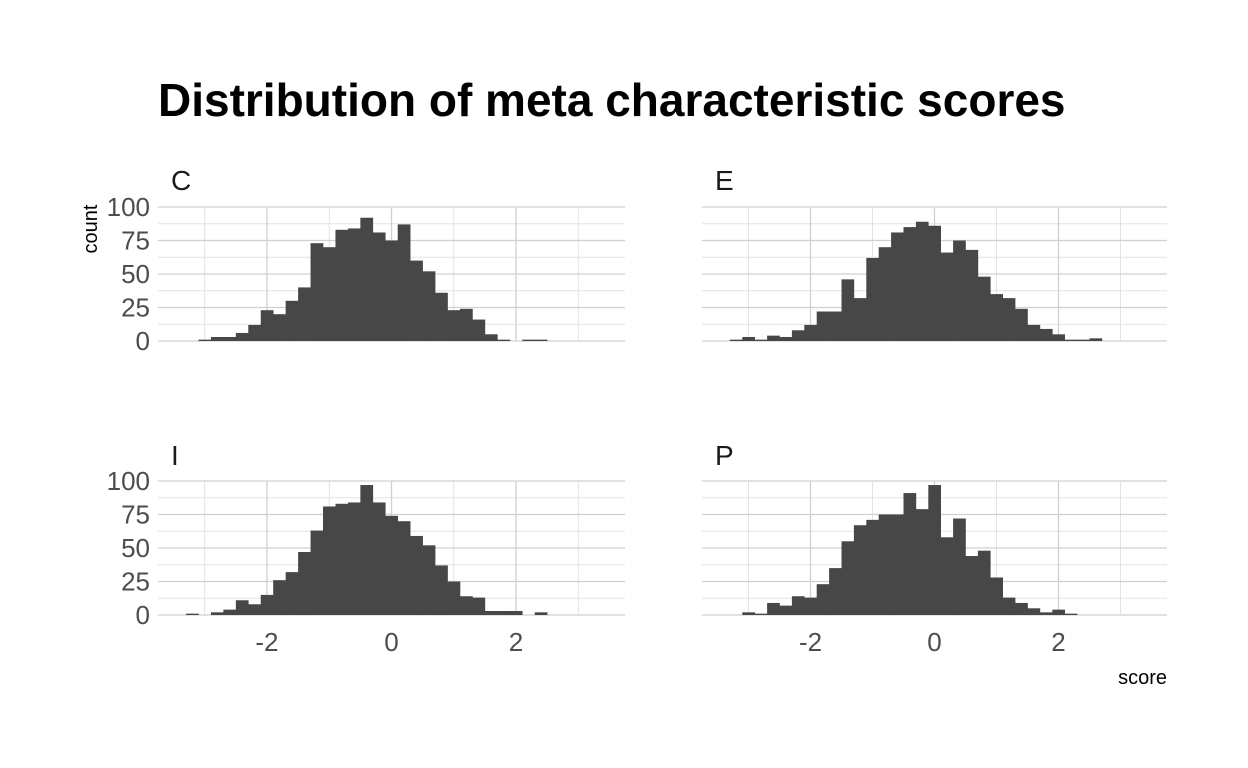 The width and height of the screenshot is (1248, 768). What do you see at coordinates (724, 455) in the screenshot?
I see `facet-strip-label: P` at bounding box center [724, 455].